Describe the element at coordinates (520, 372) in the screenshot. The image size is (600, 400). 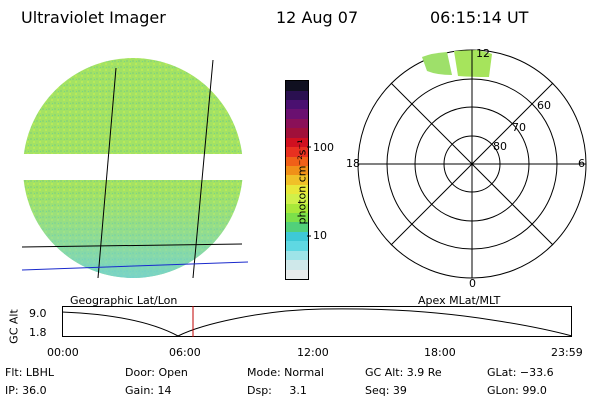
I see `info-glat: GLat: −33.6` at that location.